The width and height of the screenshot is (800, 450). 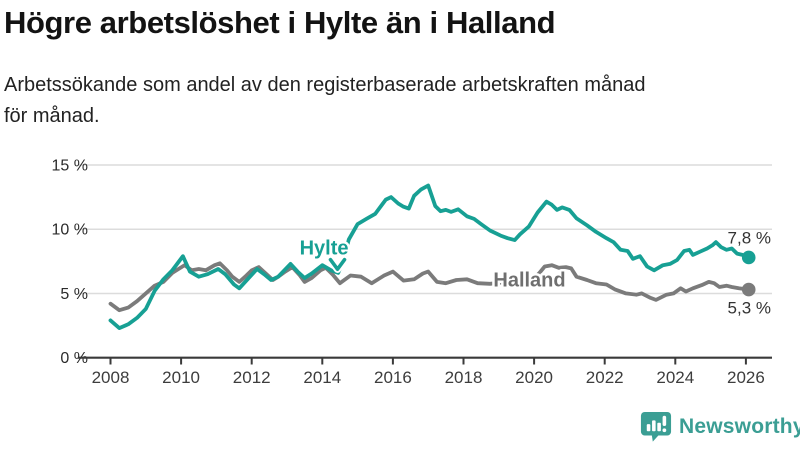 What do you see at coordinates (52, 116) in the screenshot?
I see `subtitle-line-2: för månad.` at bounding box center [52, 116].